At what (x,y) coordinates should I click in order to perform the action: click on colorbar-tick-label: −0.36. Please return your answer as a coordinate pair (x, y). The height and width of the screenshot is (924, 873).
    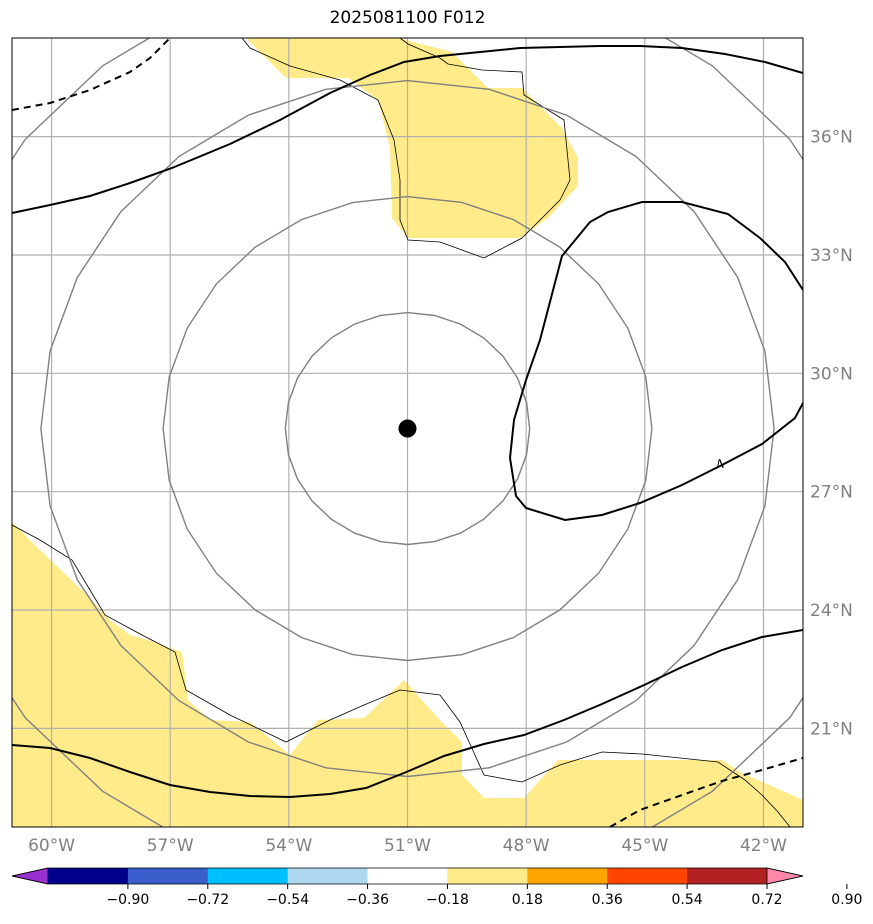
    Looking at the image, I should click on (367, 900).